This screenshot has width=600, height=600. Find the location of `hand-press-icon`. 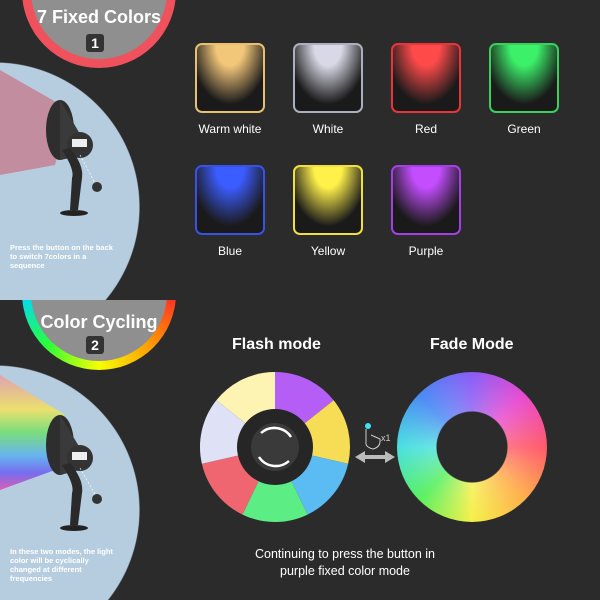

hand-press-icon is located at coordinates (373, 439).